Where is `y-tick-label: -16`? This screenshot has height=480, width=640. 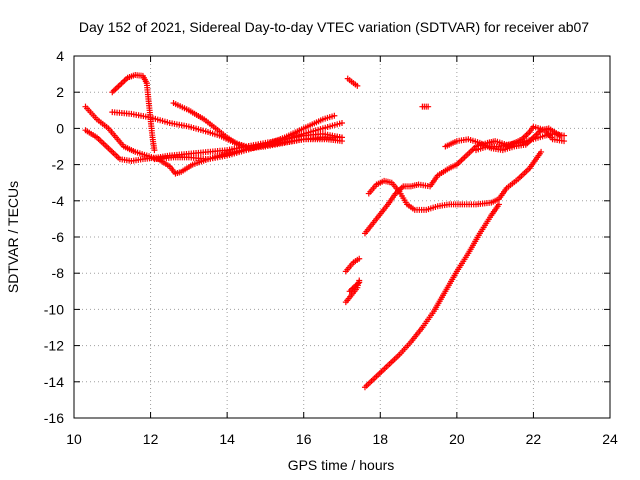
y-tick-label: -16 is located at coordinates (54, 418).